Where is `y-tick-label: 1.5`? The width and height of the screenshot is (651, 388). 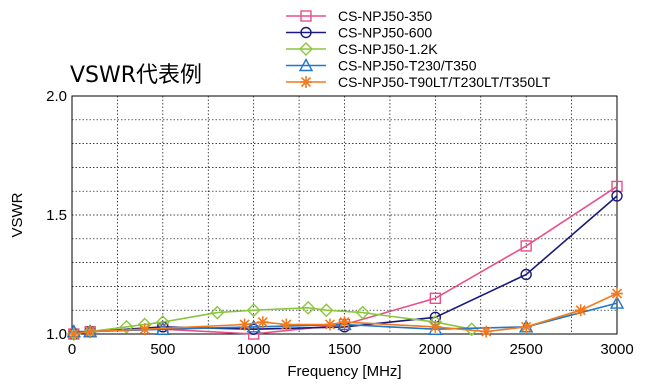 y-tick-label: 1.5 is located at coordinates (56, 215).